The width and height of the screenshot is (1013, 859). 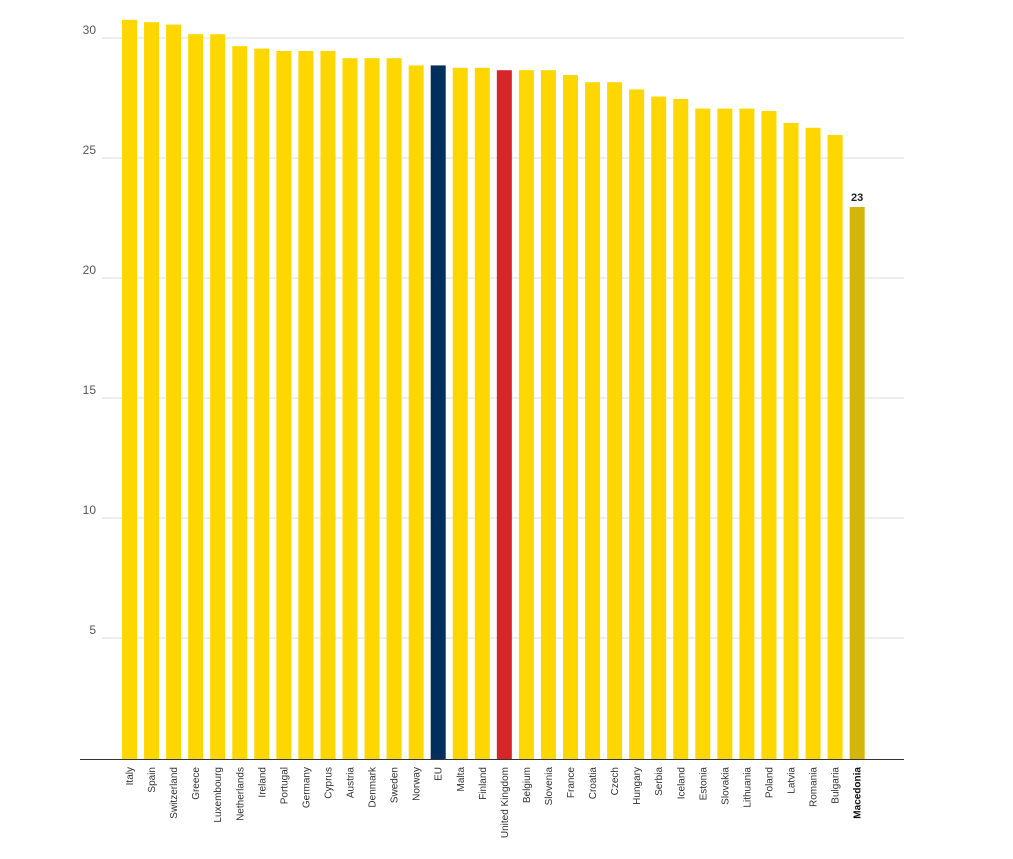 What do you see at coordinates (394, 408) in the screenshot?
I see `bar-sweden` at bounding box center [394, 408].